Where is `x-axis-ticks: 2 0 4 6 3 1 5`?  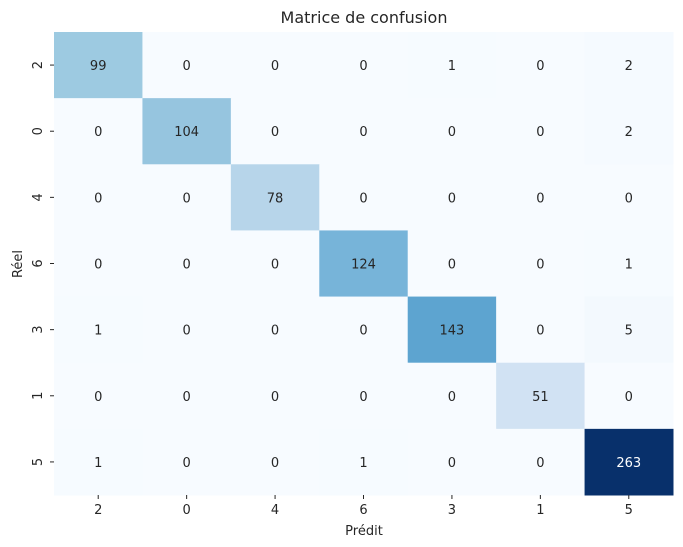 x-axis-ticks: 2 0 4 6 3 1 5 is located at coordinates (363, 506).